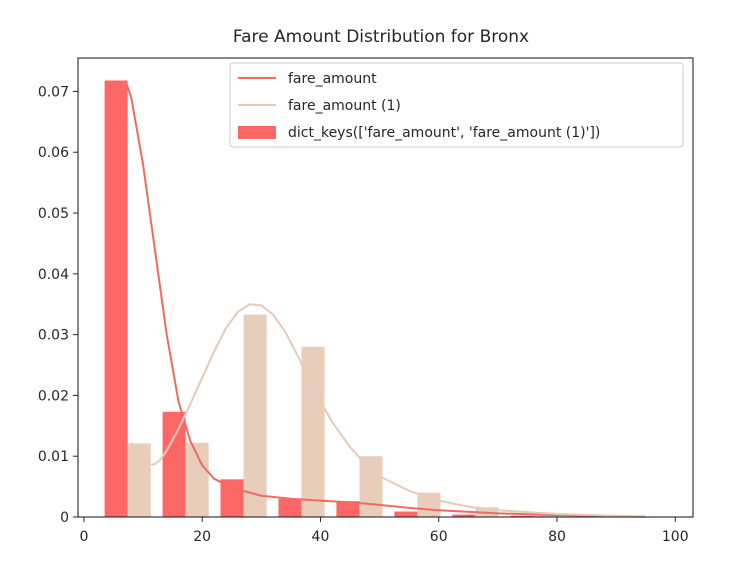 This screenshot has width=731, height=574. I want to click on y-tick-label-6: 0.06, so click(53, 153).